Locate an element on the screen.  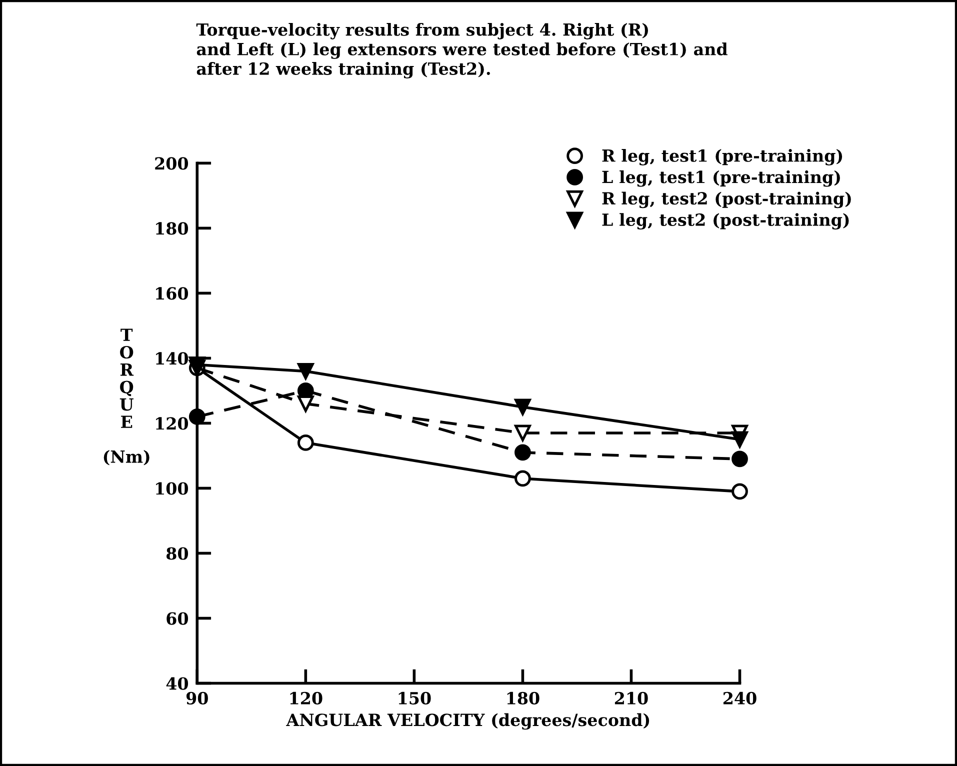
text: TORQUE (Nm) is located at coordinates (127, 397).